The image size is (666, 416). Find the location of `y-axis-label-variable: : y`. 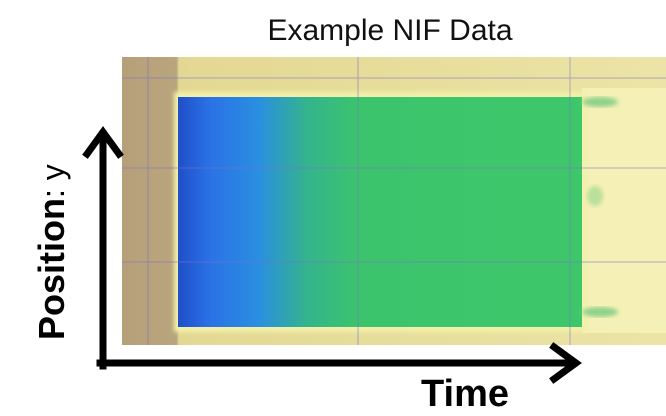

y-axis-label-variable: : y is located at coordinates (53, 181).